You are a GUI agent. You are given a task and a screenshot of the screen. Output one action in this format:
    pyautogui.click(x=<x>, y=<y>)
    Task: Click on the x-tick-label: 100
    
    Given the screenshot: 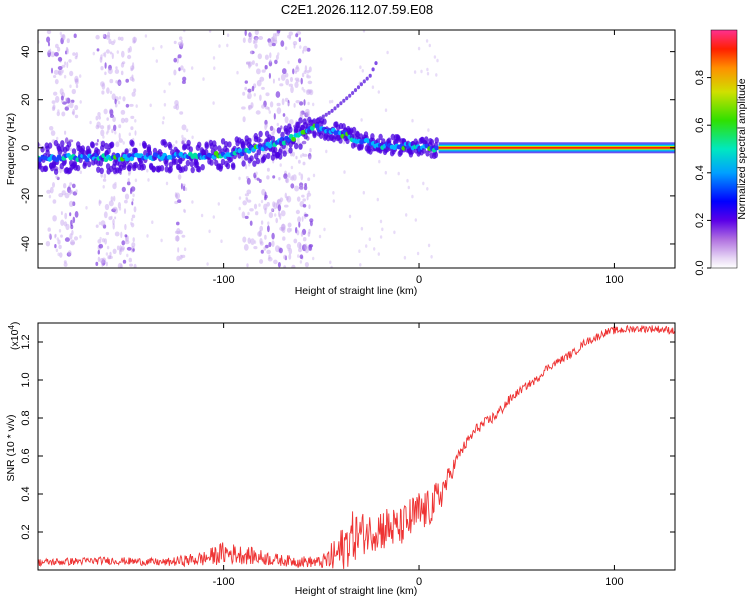 What is the action you would take?
    pyautogui.click(x=614, y=582)
    